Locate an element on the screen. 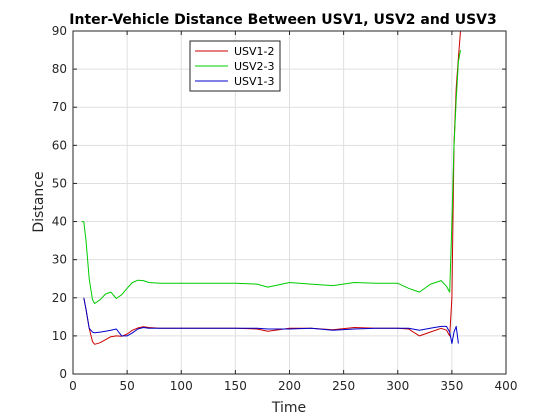 The image size is (560, 420). x-tick-label: 0 is located at coordinates (73, 386).